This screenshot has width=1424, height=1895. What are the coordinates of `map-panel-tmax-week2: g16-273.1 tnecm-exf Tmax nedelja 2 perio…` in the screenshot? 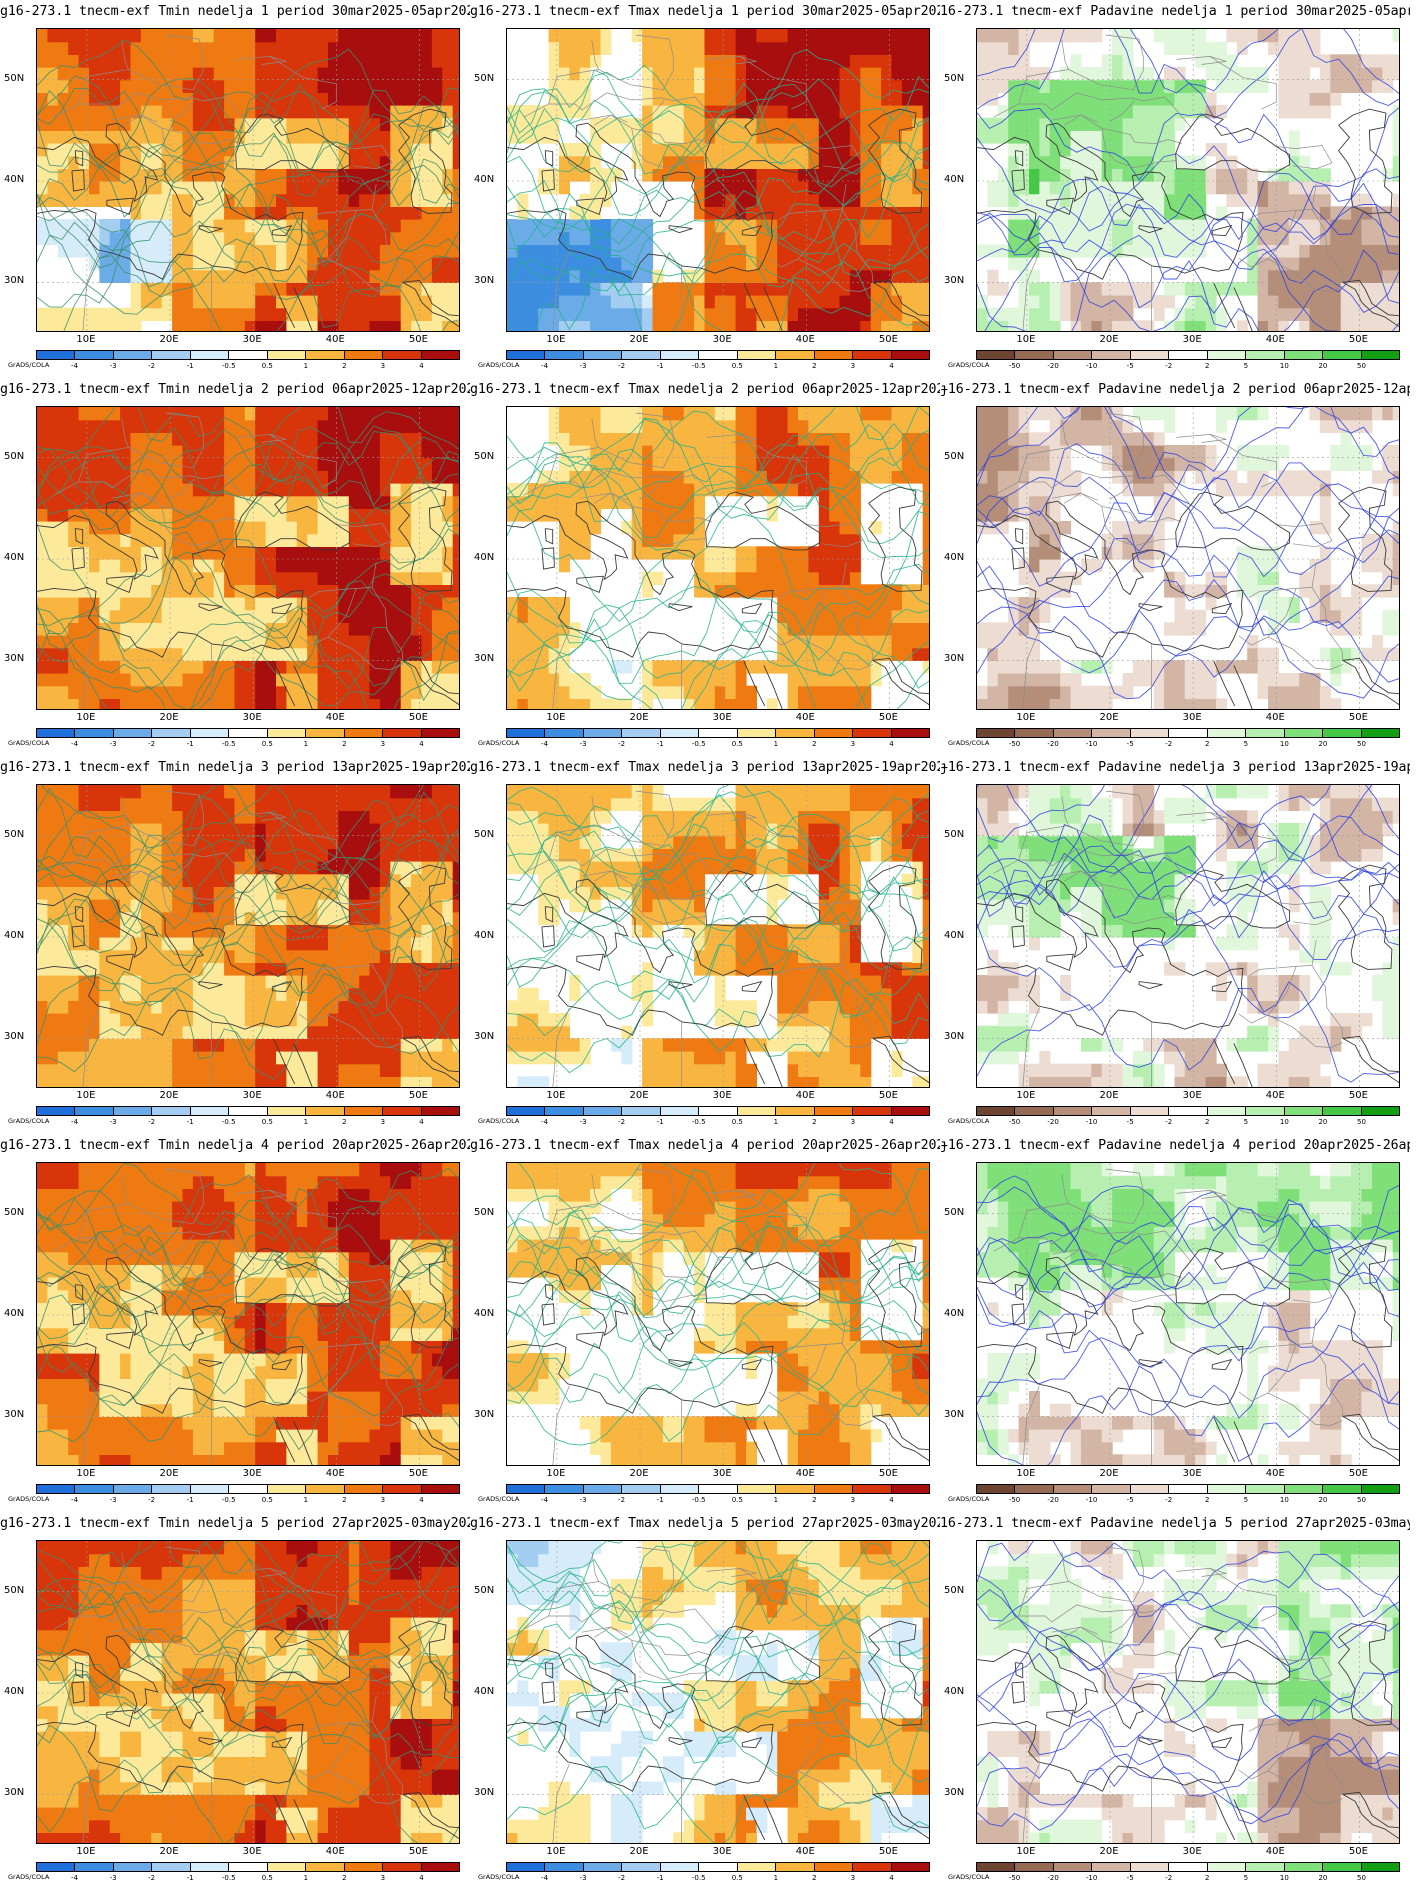 It's located at (705, 567).